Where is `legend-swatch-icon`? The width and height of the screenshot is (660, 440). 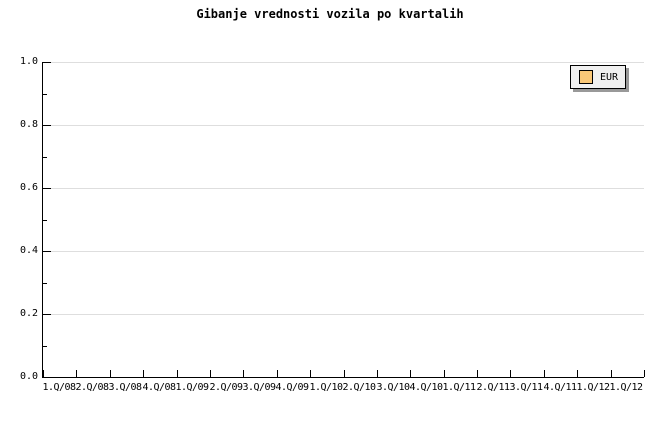 legend-swatch-icon is located at coordinates (586, 77).